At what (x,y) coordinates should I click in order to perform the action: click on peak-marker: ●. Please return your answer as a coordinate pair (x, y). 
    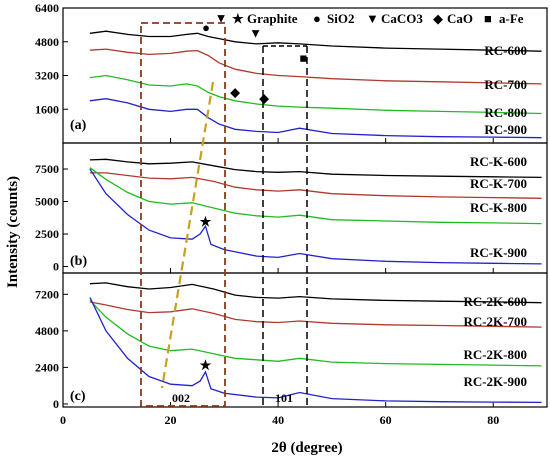
    Looking at the image, I should click on (206, 27).